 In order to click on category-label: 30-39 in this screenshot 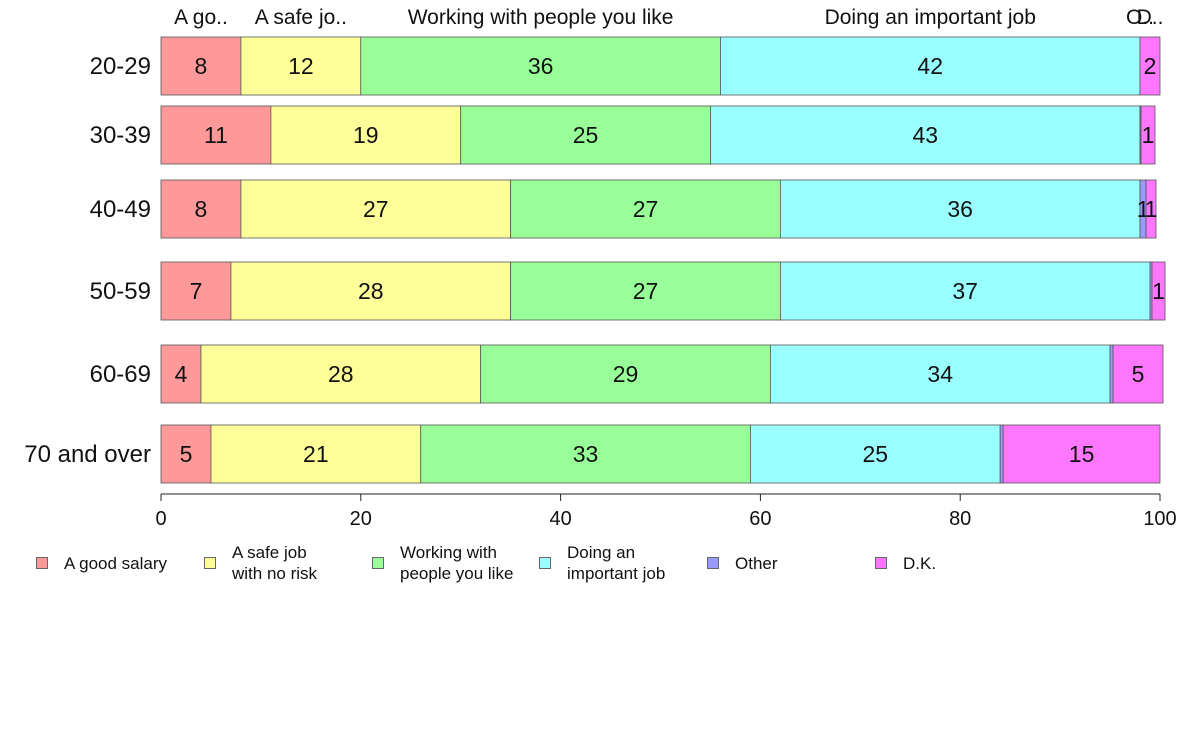, I will do `click(120, 135)`.